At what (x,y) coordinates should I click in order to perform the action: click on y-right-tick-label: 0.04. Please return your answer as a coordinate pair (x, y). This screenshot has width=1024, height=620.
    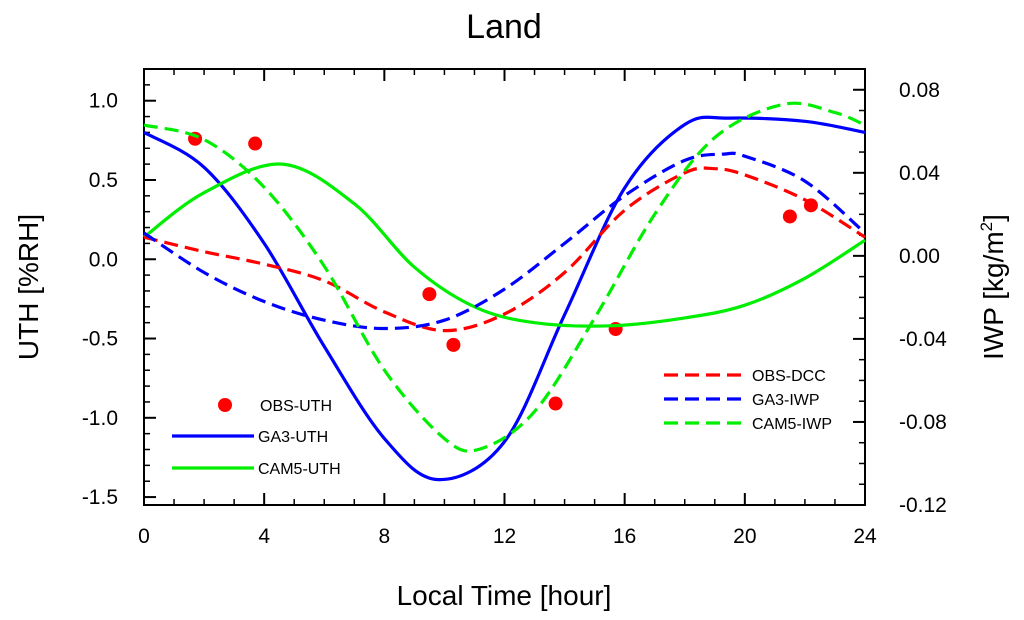
    Looking at the image, I should click on (919, 173).